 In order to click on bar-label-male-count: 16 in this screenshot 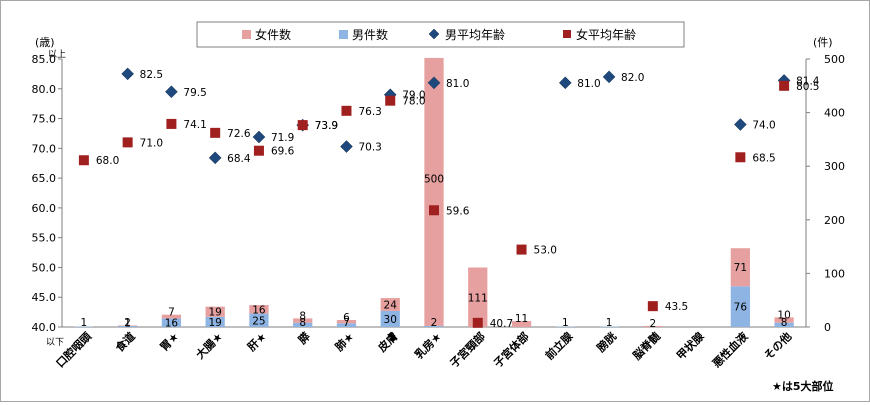, I will do `click(172, 324)`.